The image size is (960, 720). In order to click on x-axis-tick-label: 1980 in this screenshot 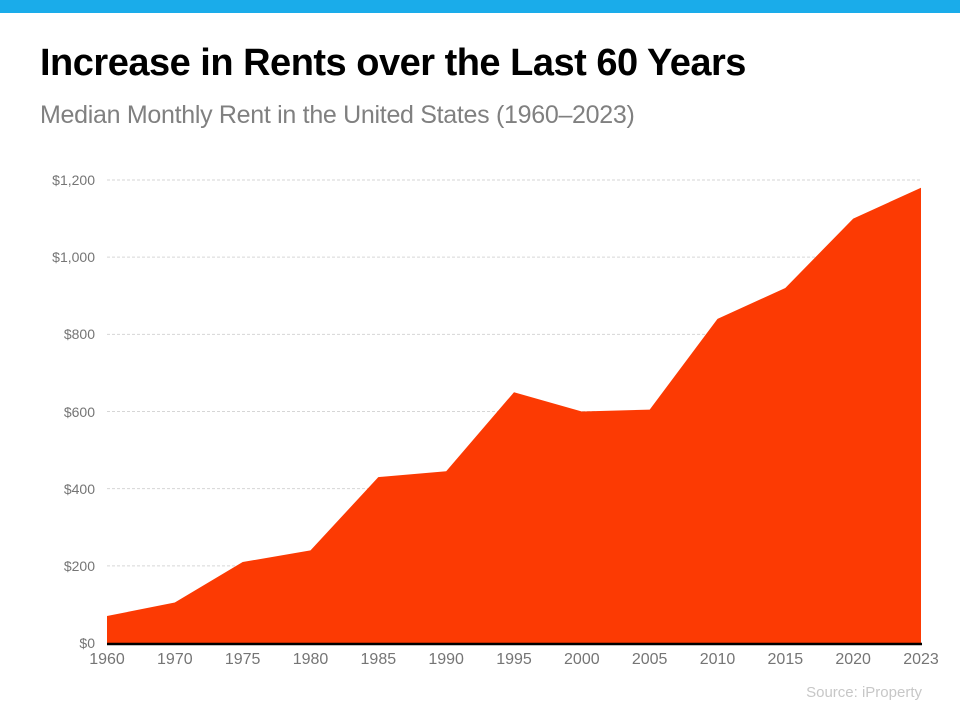, I will do `click(310, 659)`.